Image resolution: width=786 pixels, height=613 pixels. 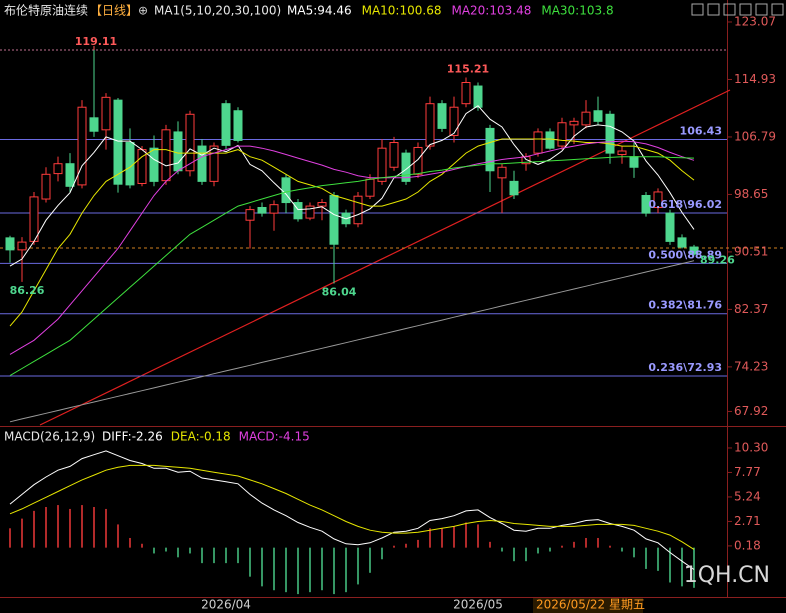 What do you see at coordinates (27, 290) in the screenshot?
I see `low-annotation: 86.26` at bounding box center [27, 290].